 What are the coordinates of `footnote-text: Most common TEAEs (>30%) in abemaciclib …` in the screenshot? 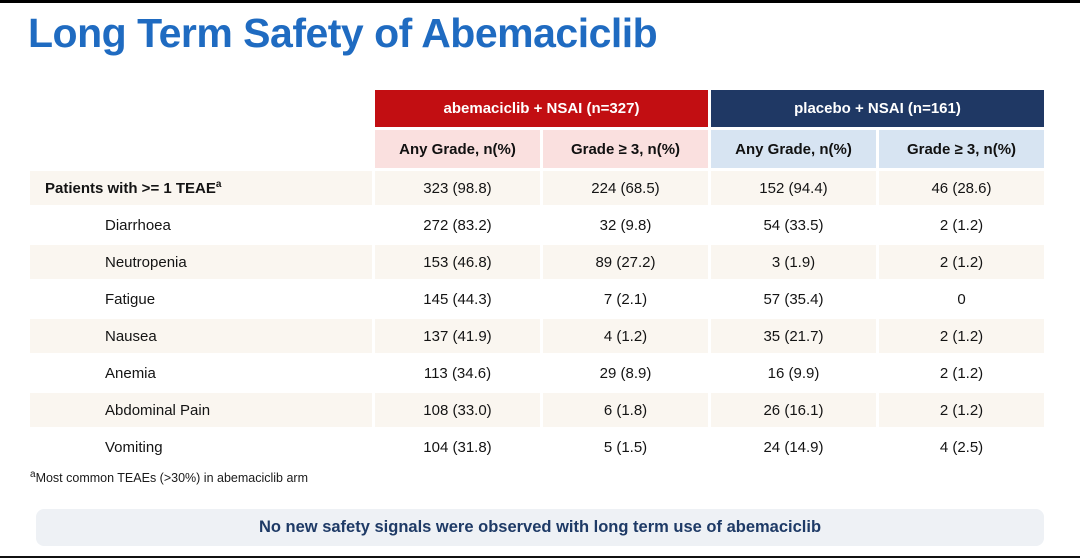 It's located at (171, 478).